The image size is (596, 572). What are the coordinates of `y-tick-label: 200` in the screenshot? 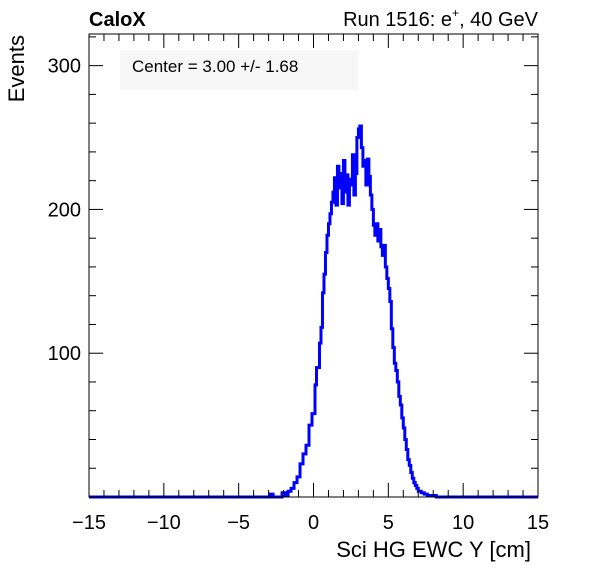 It's located at (64, 210).